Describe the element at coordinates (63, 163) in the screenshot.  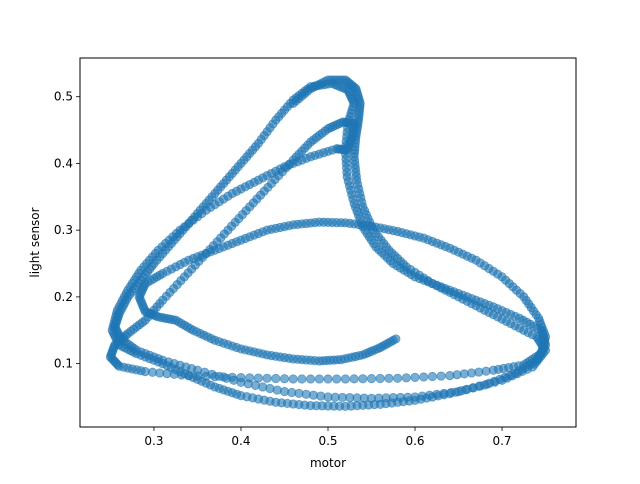
I see `y-tick-label: 0.4` at that location.